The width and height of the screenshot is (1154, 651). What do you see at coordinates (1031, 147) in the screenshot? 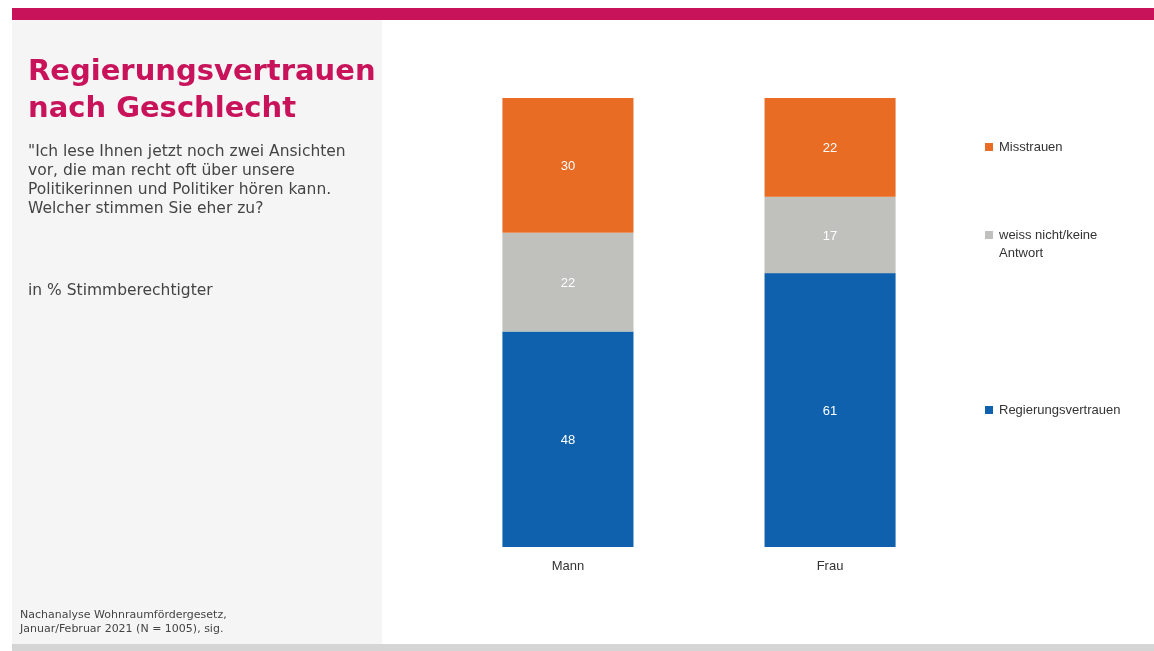
I see `legend-label: Misstrauen` at bounding box center [1031, 147].